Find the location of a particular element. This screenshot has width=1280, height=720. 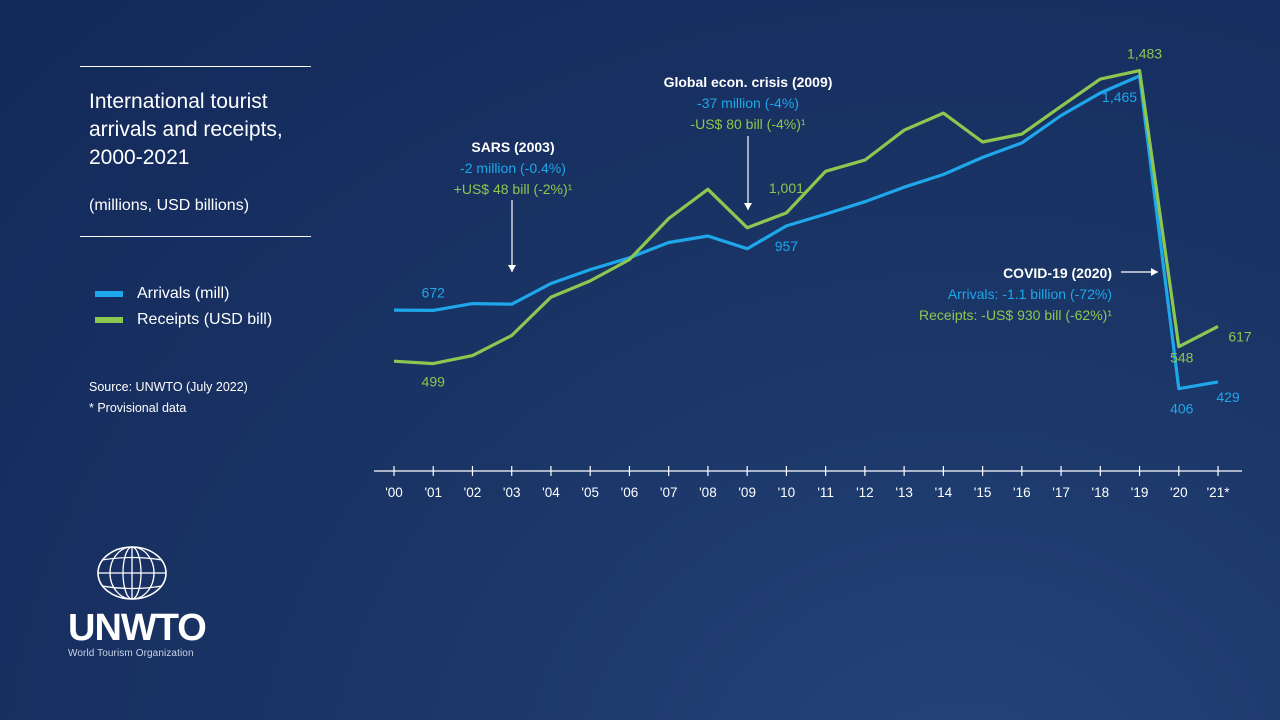

x-tick-label: '06 is located at coordinates (630, 492).